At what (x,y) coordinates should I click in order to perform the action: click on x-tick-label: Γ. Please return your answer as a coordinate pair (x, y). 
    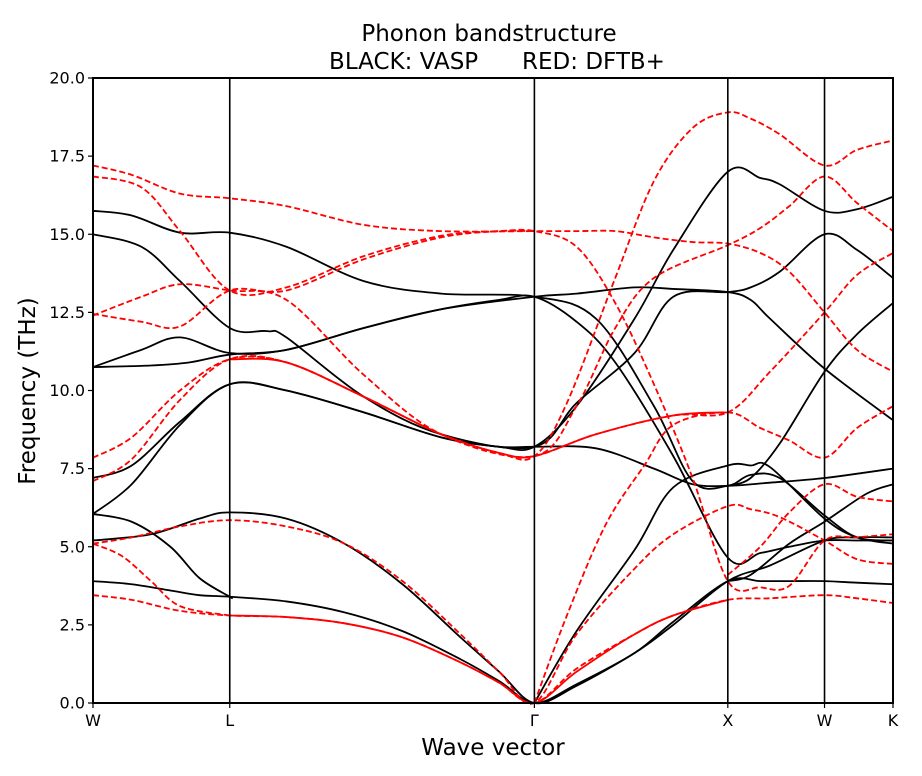
    Looking at the image, I should click on (534, 720).